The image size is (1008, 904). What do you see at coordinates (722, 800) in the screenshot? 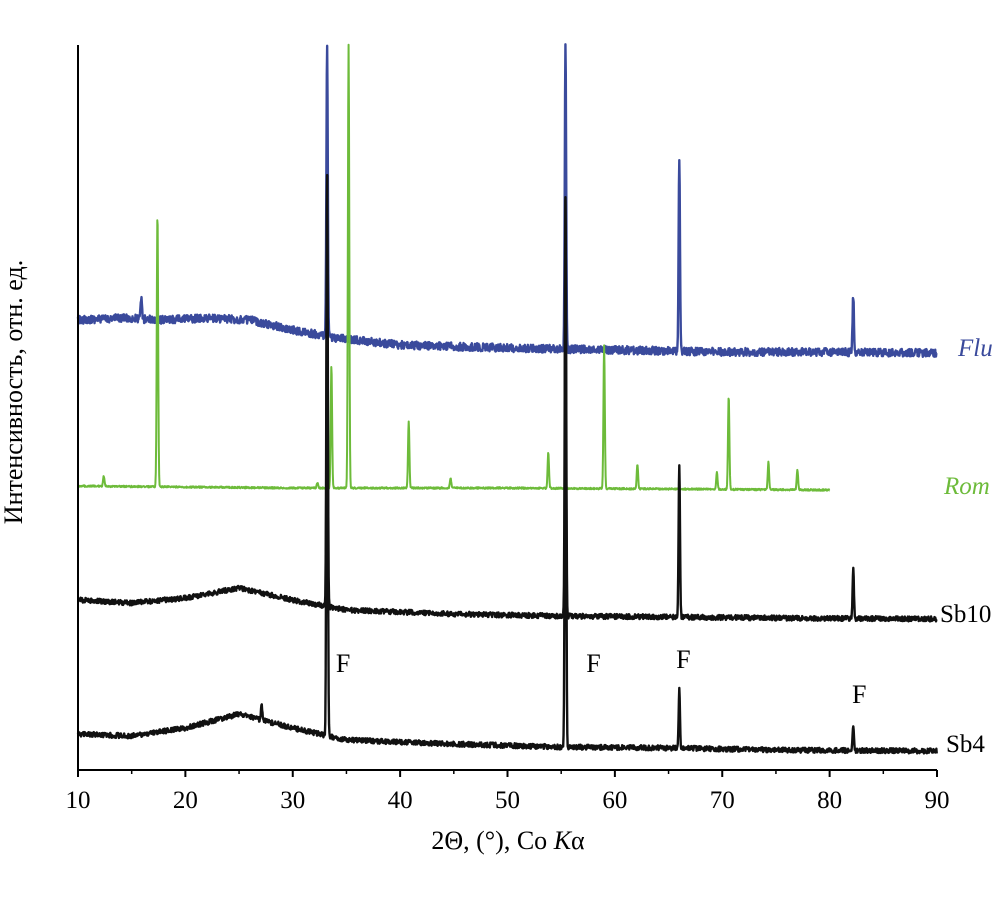
I see `x-tick-label: 70` at bounding box center [722, 800].